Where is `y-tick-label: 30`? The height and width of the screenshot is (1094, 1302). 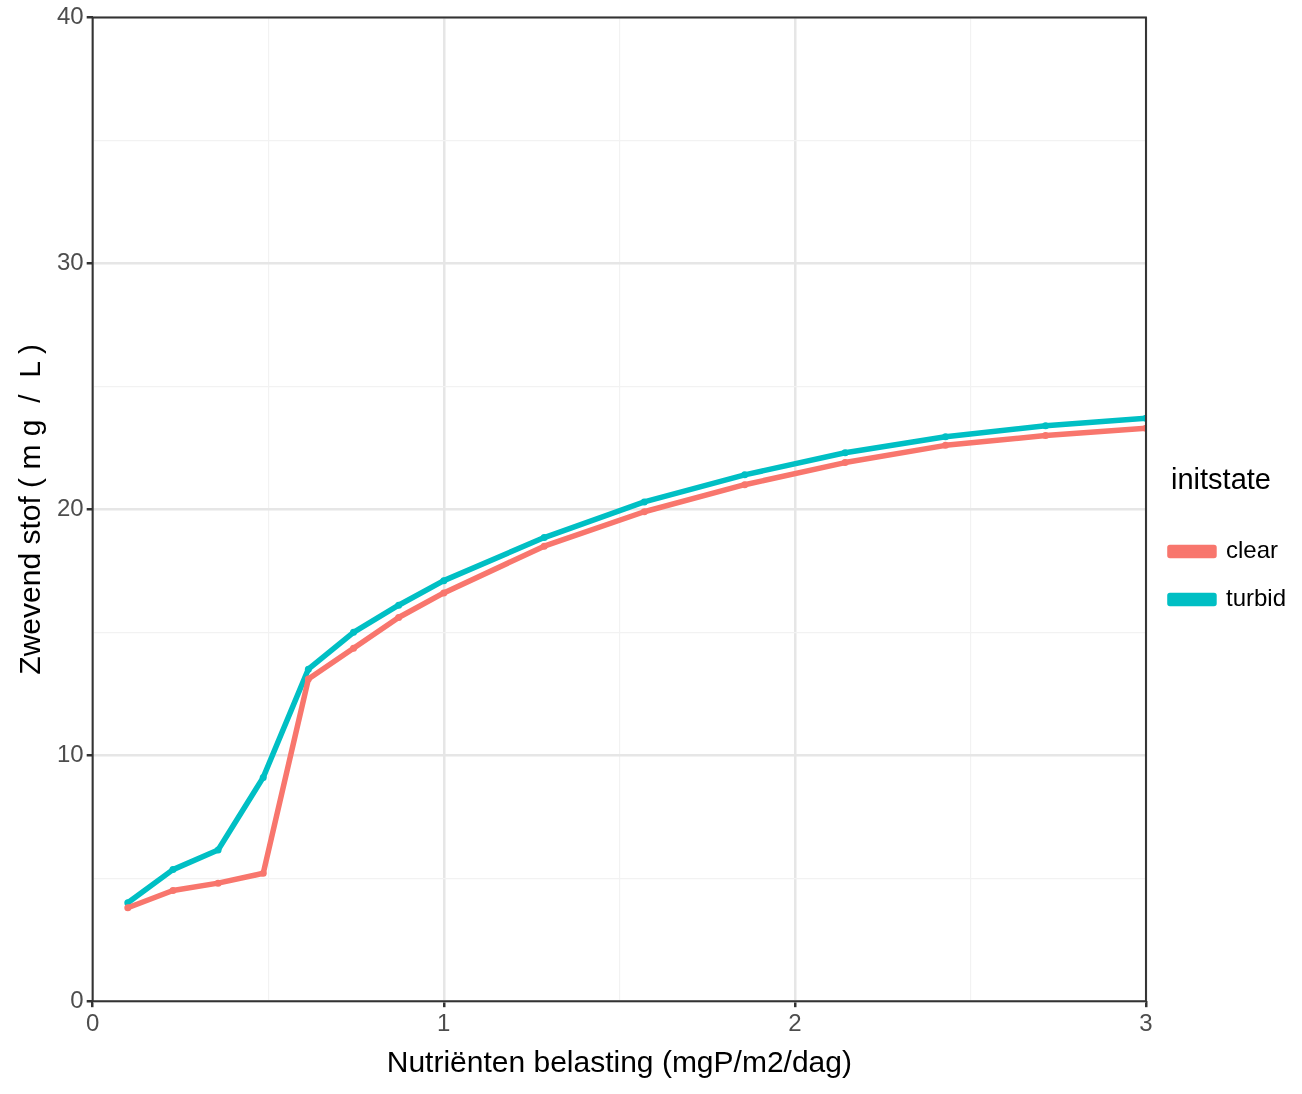 y-tick-label: 30 is located at coordinates (70, 261).